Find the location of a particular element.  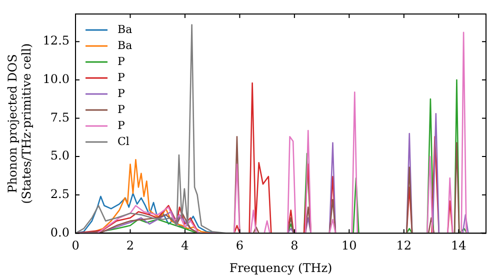

x-tick-label: 12 is located at coordinates (404, 245).